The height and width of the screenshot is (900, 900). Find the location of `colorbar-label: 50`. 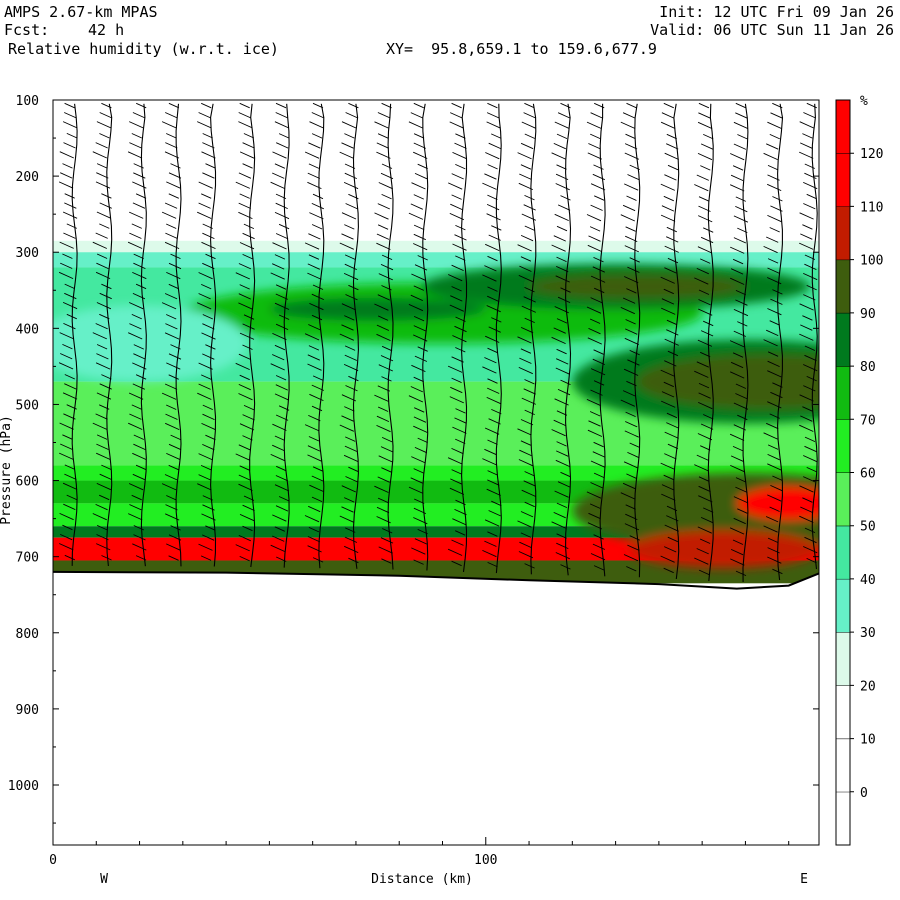

colorbar-label: 50 is located at coordinates (868, 527).